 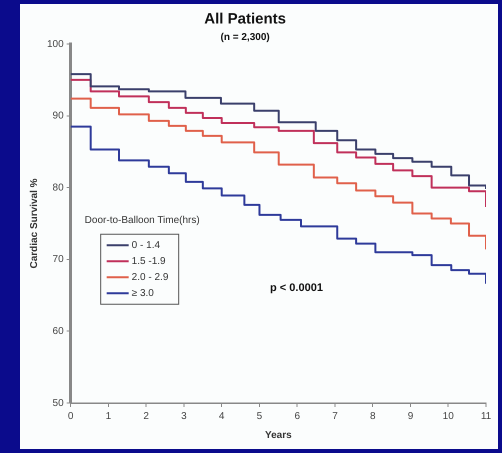 What do you see at coordinates (278, 435) in the screenshot?
I see `x-axis-title: Years` at bounding box center [278, 435].